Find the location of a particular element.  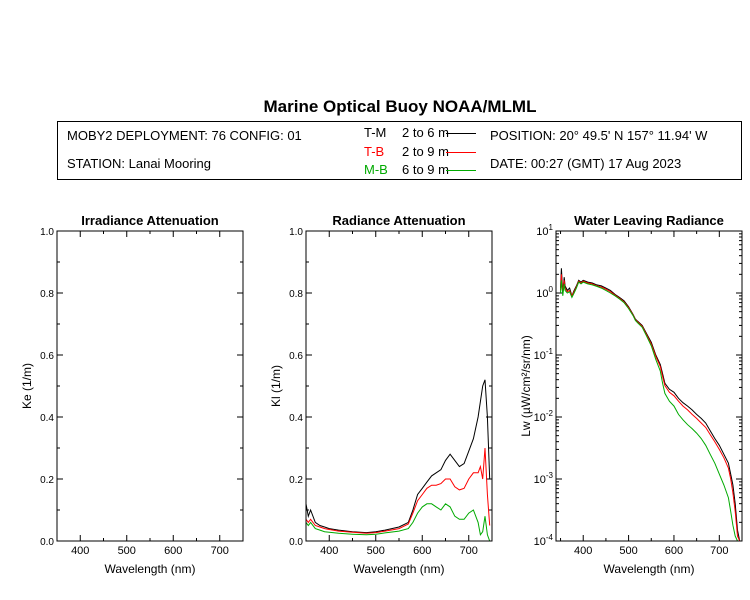

legend-item-tm: T-M 2 to 6 m is located at coordinates (406, 132).